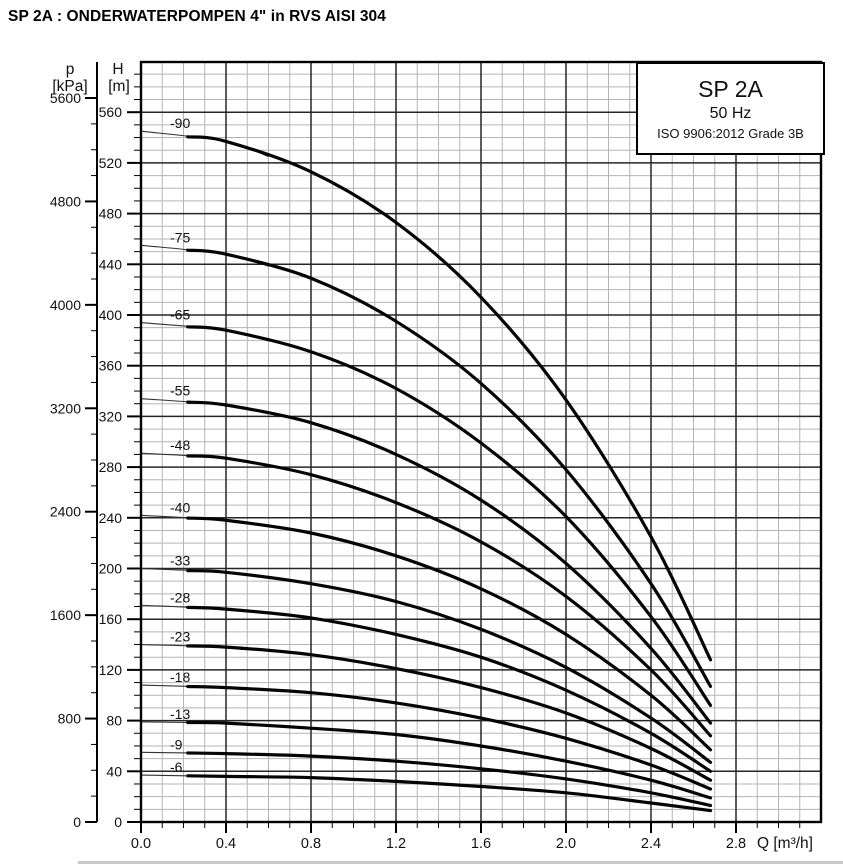  What do you see at coordinates (730, 133) in the screenshot?
I see `legend-iso-standard: ISO 9906:2012 Grade 3B` at bounding box center [730, 133].